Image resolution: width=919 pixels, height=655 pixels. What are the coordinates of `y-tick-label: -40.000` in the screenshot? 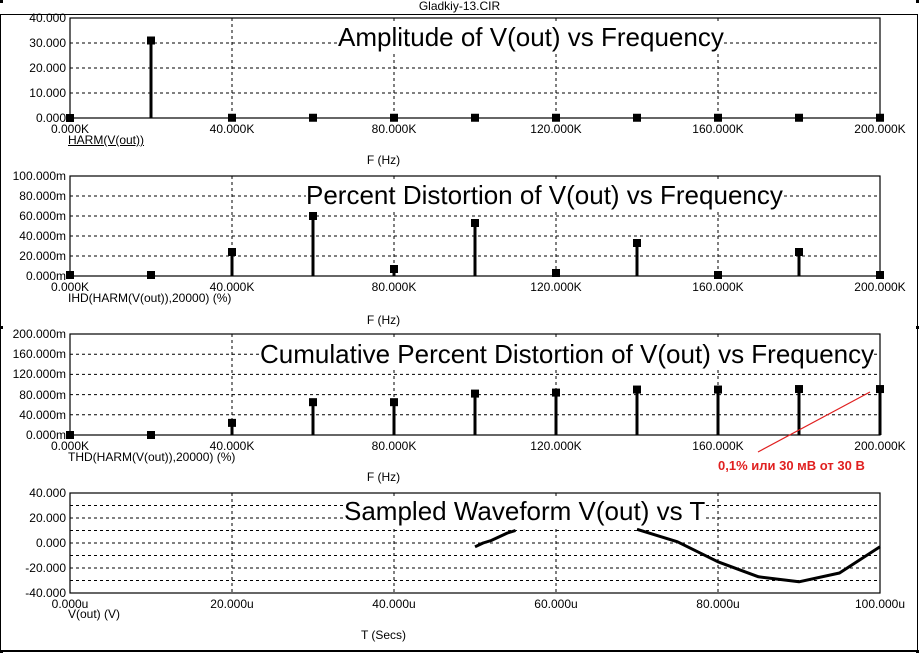 It's located at (45, 593).